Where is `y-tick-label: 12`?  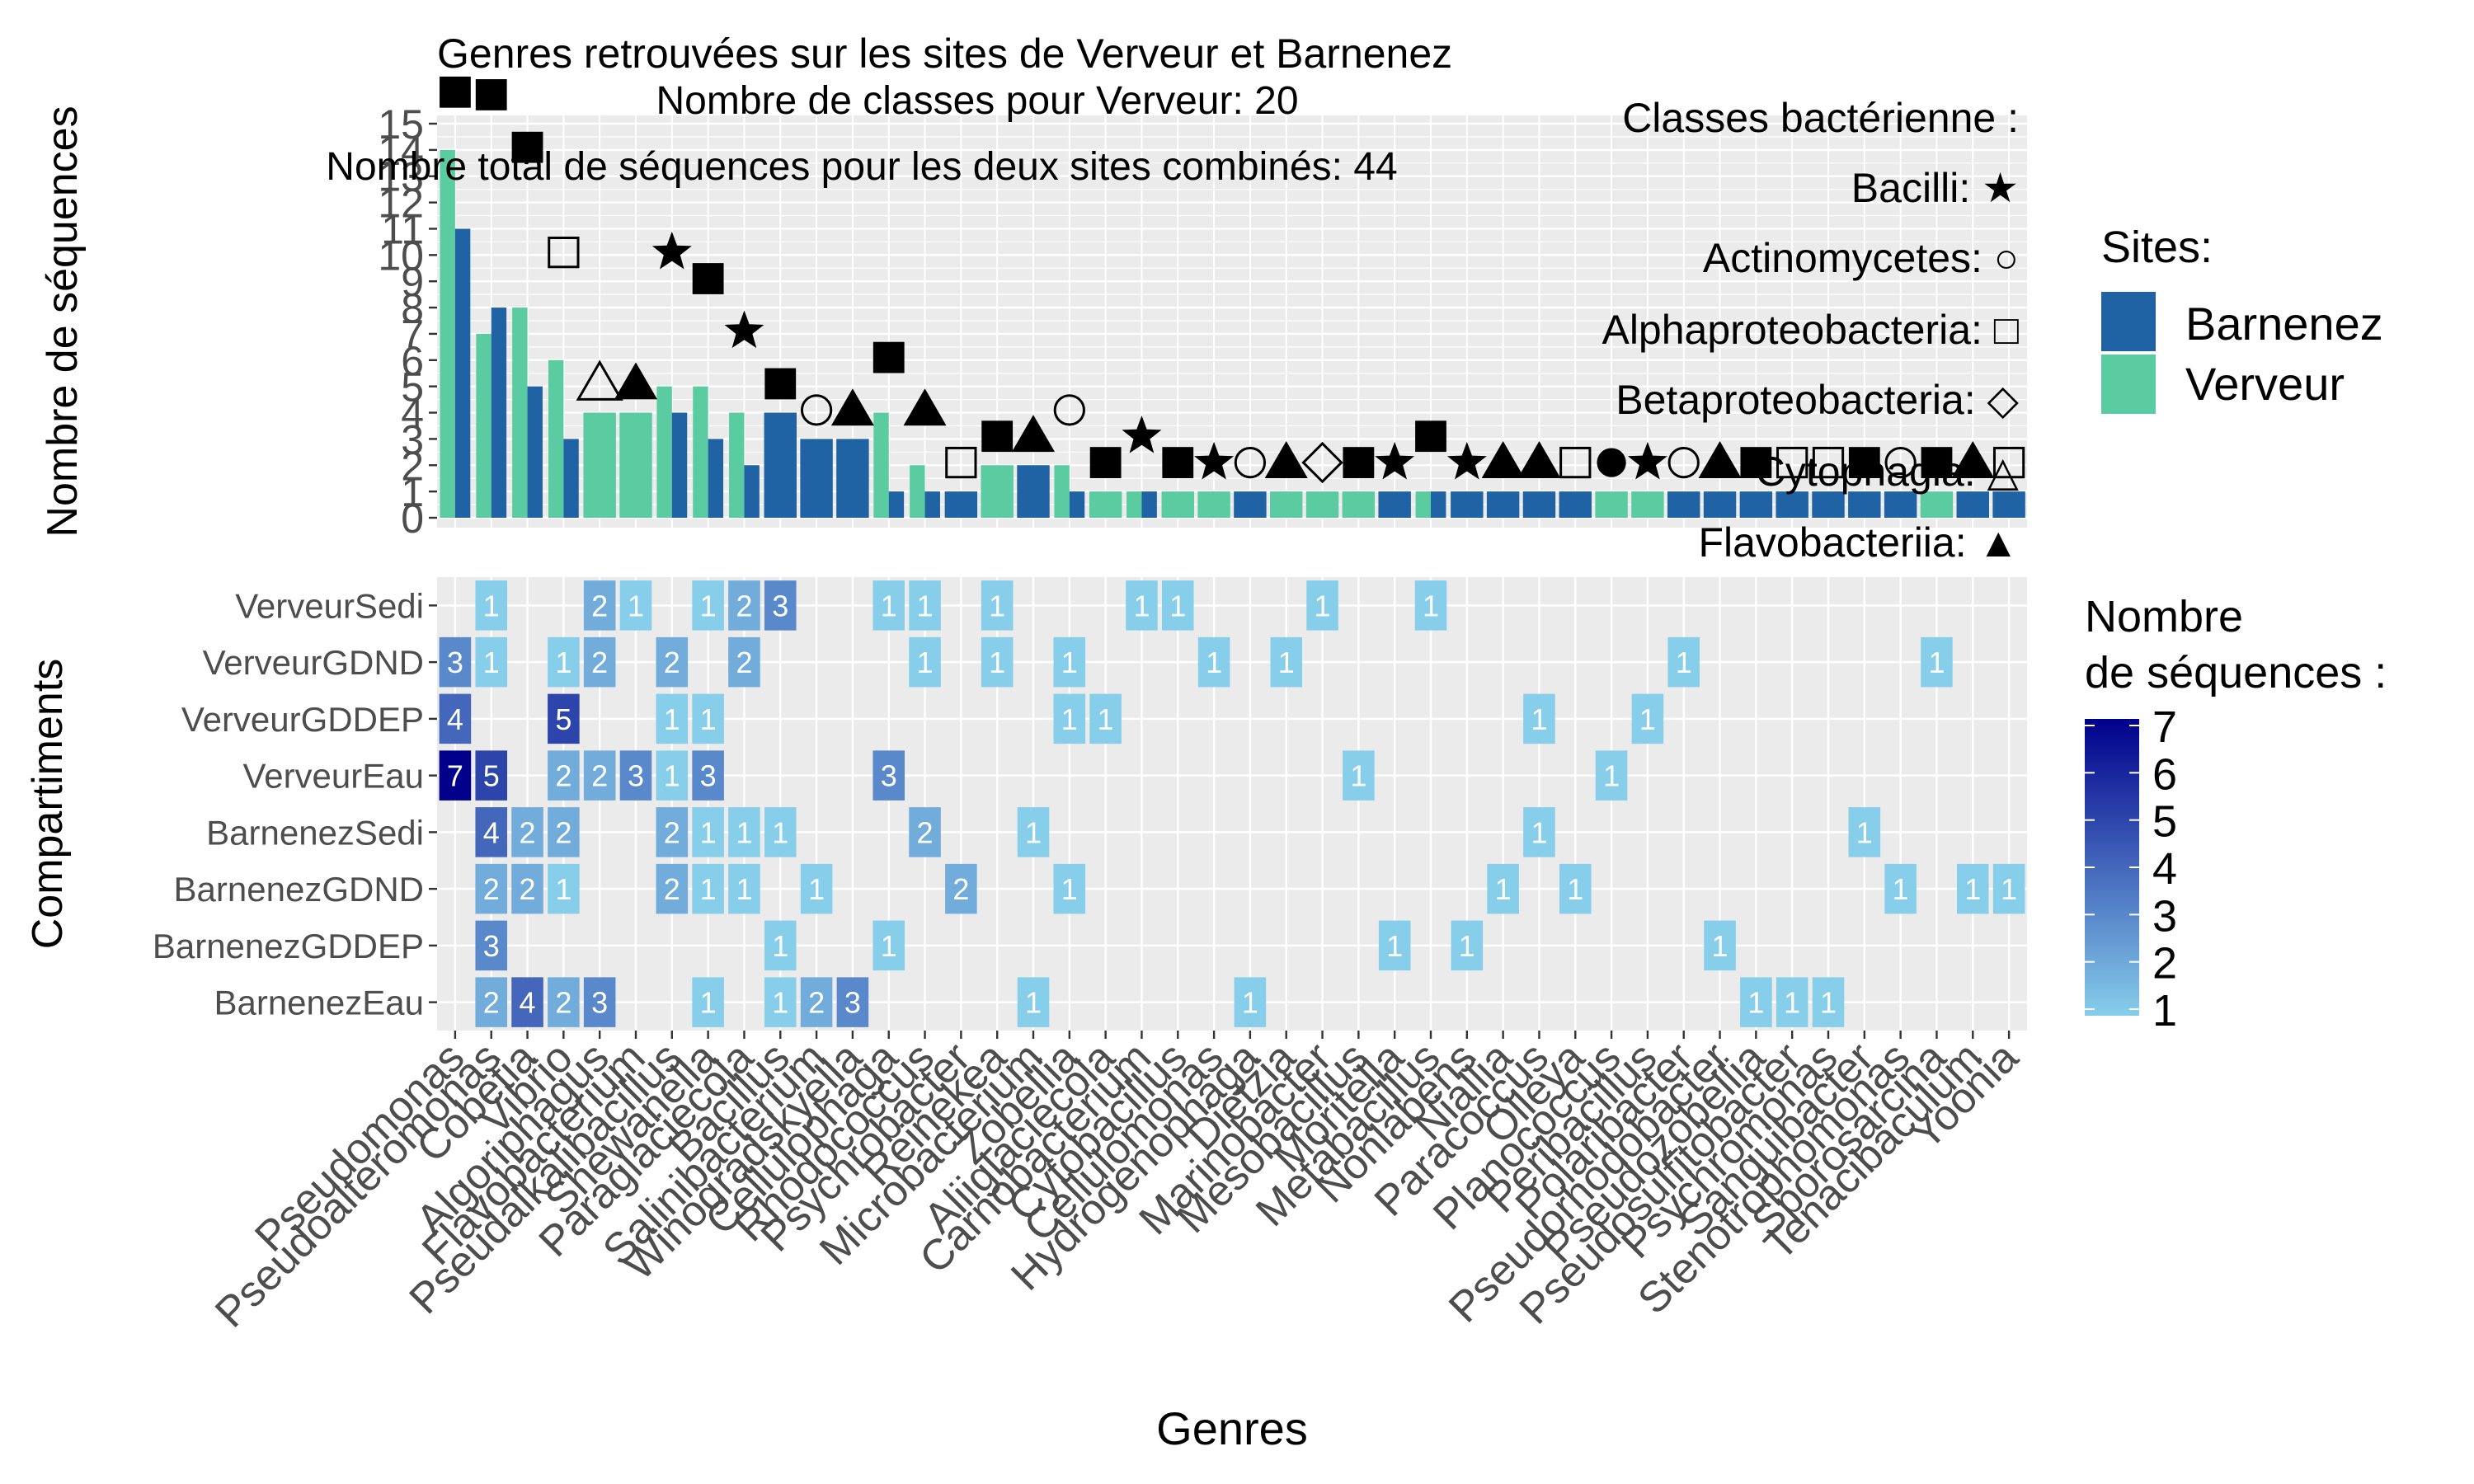
y-tick-label: 12 is located at coordinates (401, 204).